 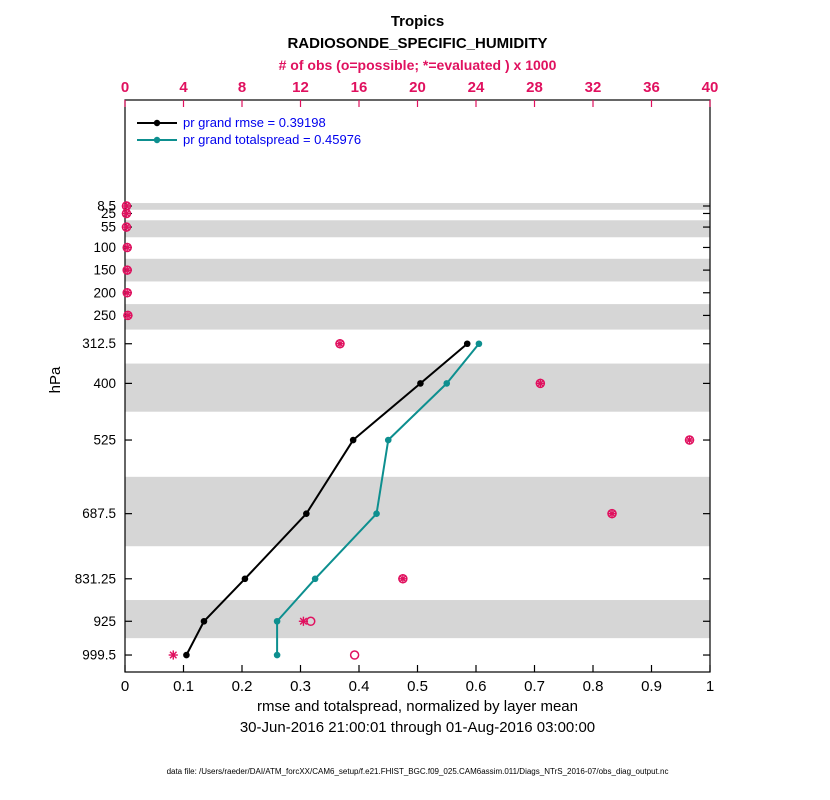 I want to click on y-tick-label: 25, so click(x=108, y=213).